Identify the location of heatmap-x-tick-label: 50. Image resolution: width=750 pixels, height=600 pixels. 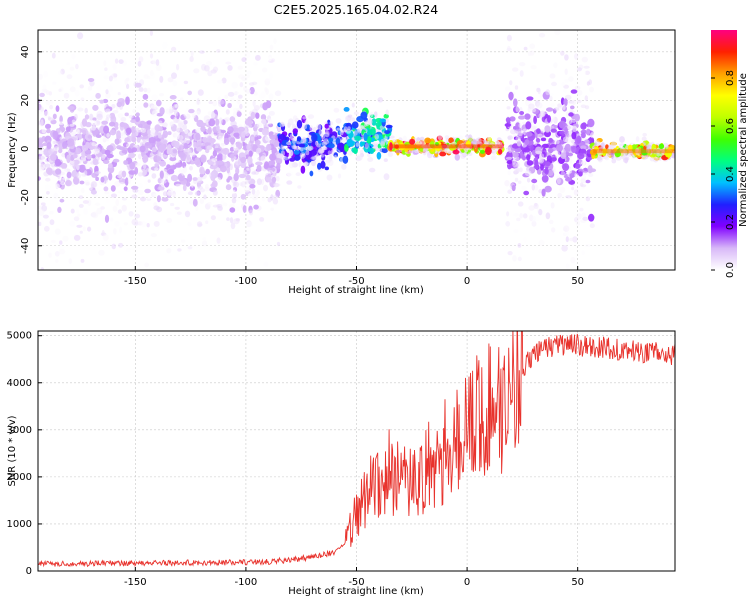
(577, 281).